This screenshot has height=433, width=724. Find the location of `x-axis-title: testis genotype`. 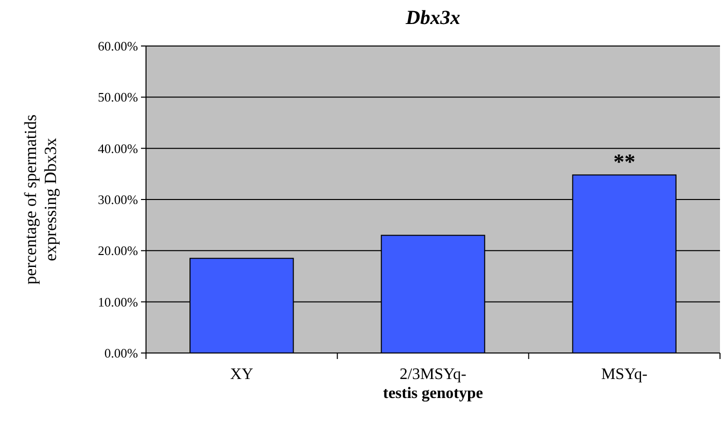

x-axis-title: testis genotype is located at coordinates (433, 393).